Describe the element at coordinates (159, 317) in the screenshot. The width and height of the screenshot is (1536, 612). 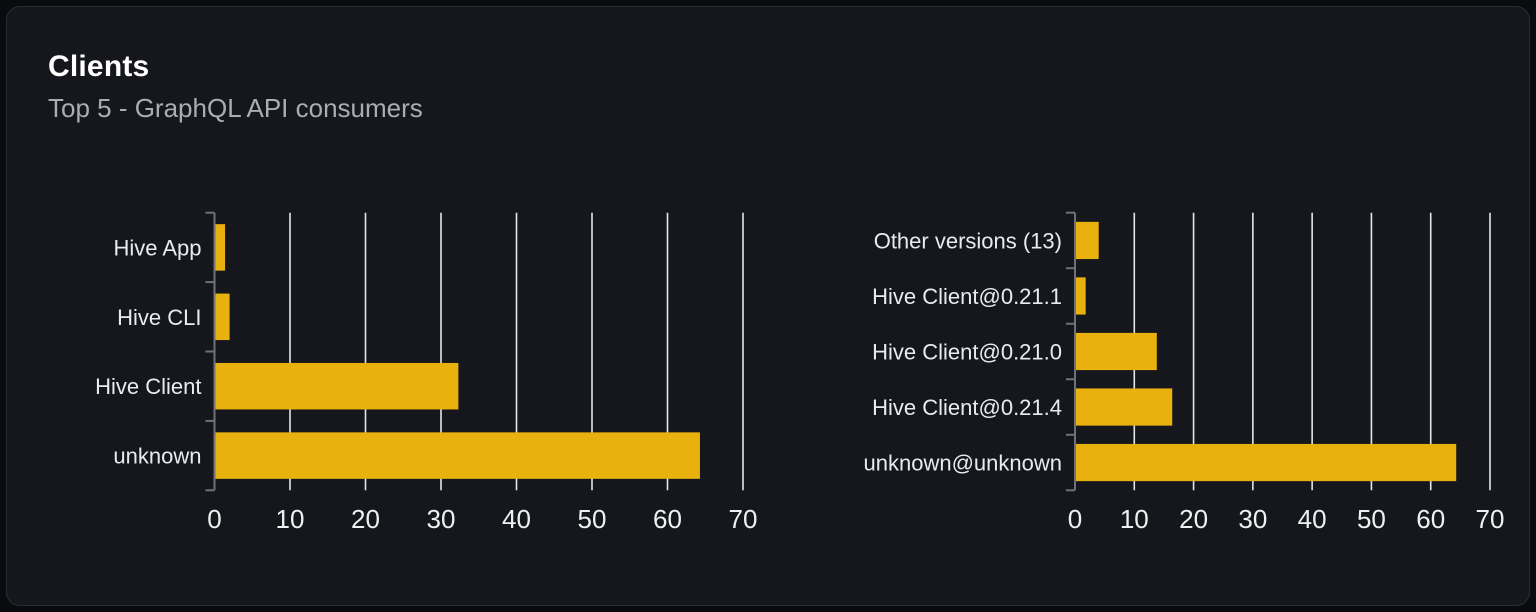
I see `category-label: Hive CLI` at that location.